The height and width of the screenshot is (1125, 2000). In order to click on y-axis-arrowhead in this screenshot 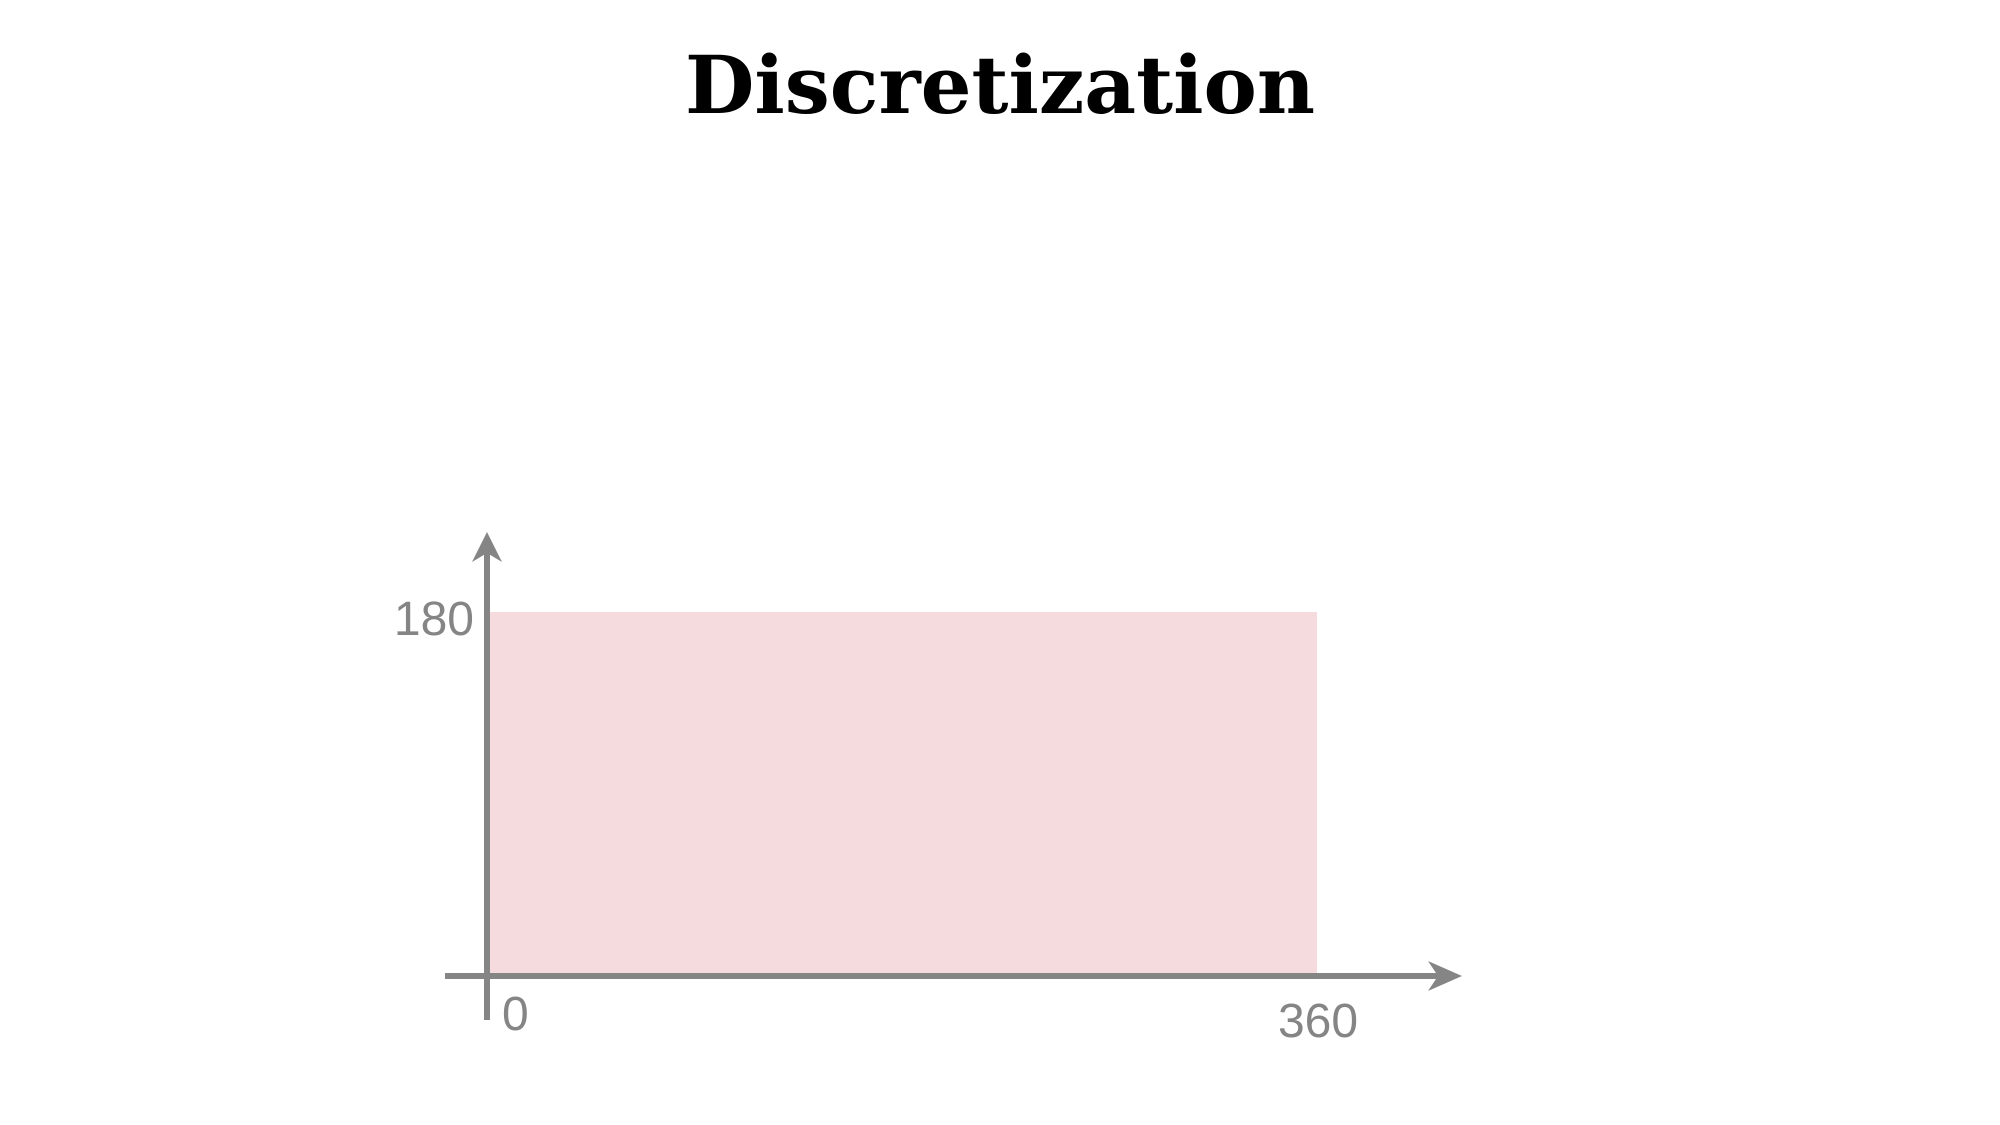, I will do `click(487, 547)`.